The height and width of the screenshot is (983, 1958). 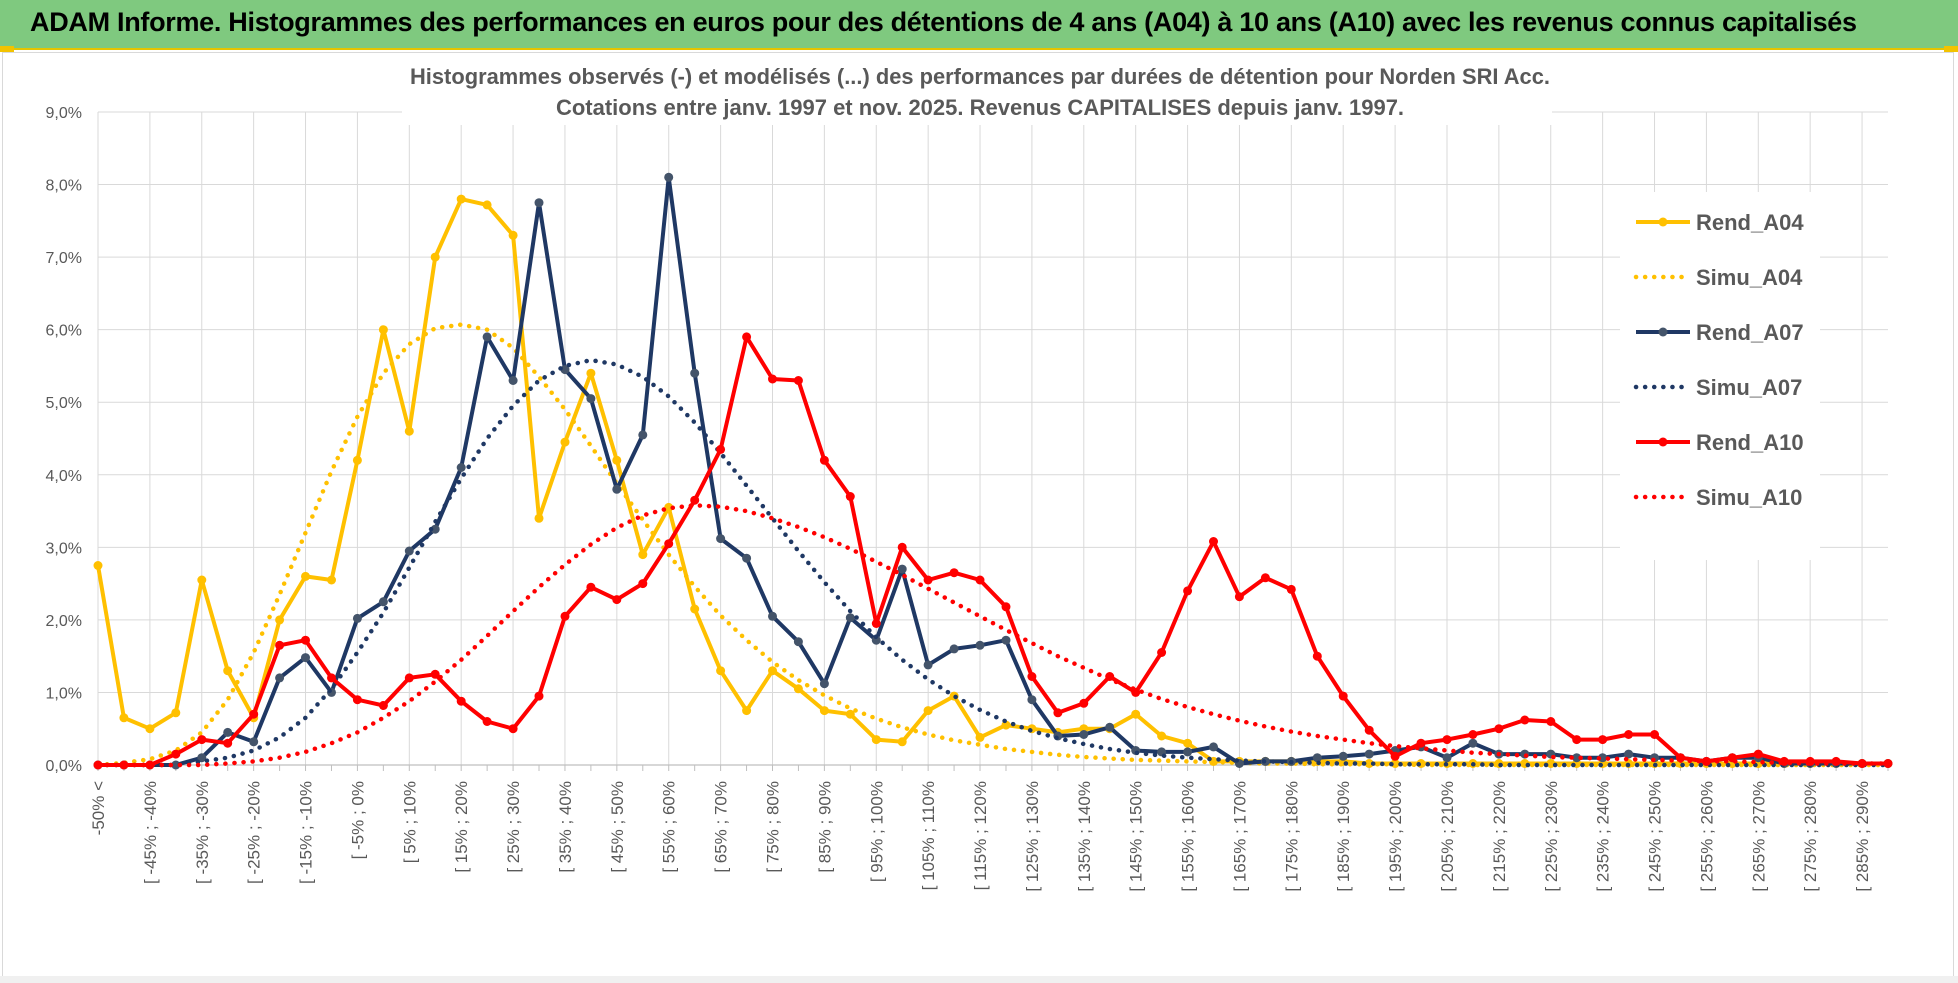 What do you see at coordinates (1706, 836) in the screenshot?
I see `x-tick-label: [ 255% ; 260%` at bounding box center [1706, 836].